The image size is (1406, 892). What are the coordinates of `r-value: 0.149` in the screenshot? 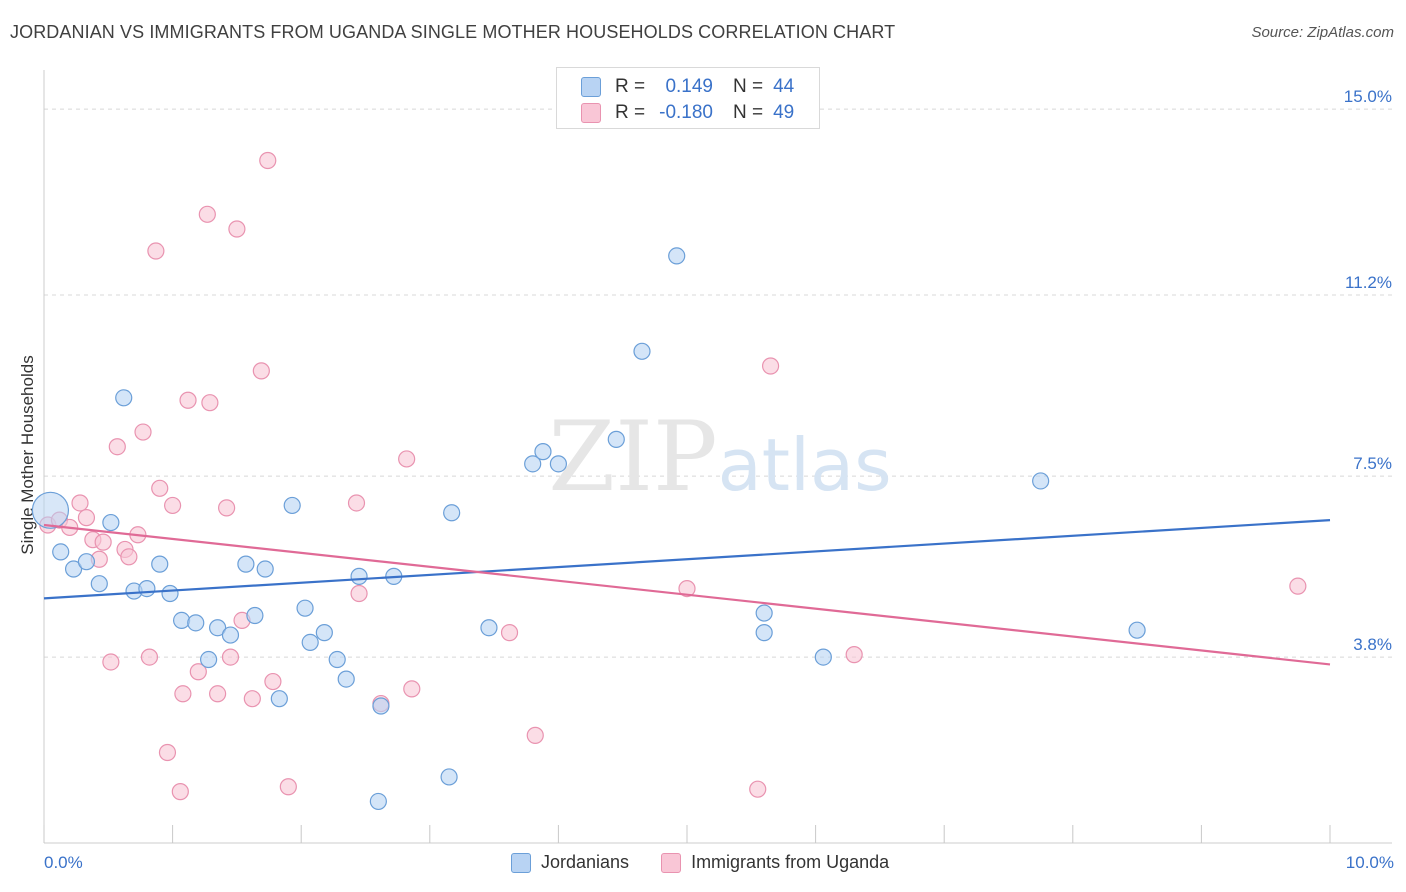 It's located at (689, 86).